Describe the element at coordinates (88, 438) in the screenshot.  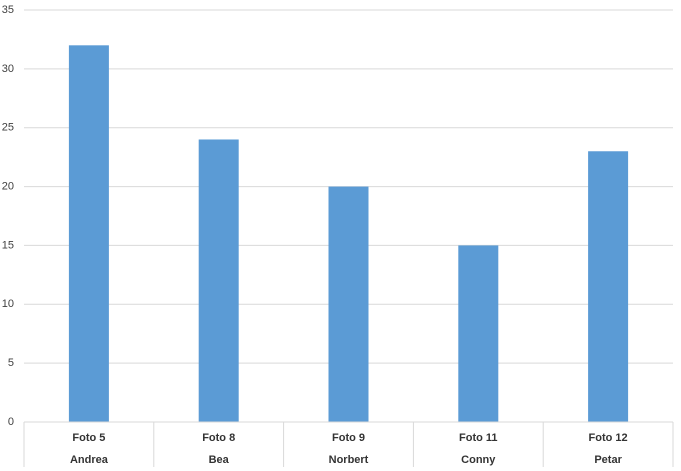
I see `x-tick-label: Foto 5` at that location.